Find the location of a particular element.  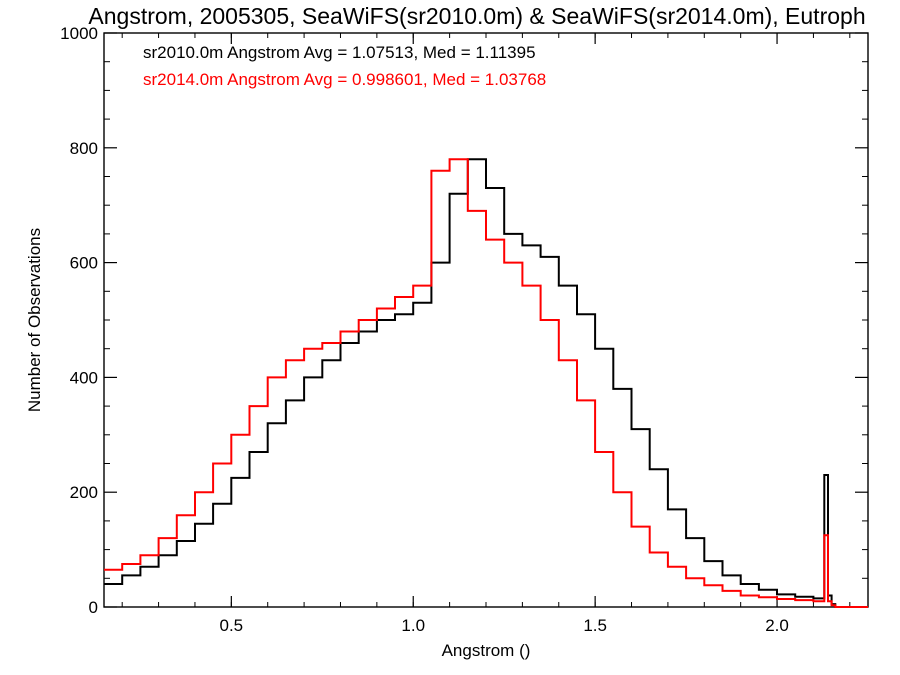

y-tick-label: 200 is located at coordinates (84, 492).